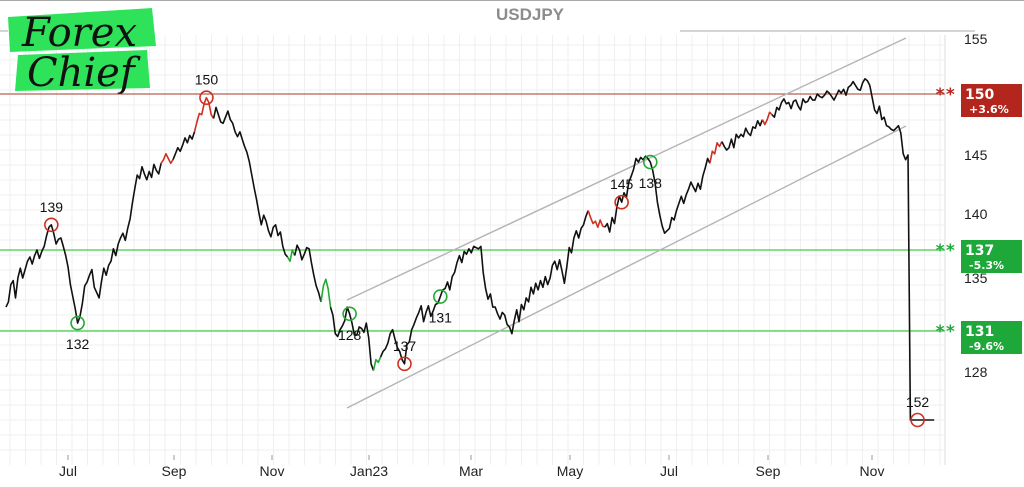 The width and height of the screenshot is (1024, 487). I want to click on logo-word-chief: Chief, so click(84, 73).